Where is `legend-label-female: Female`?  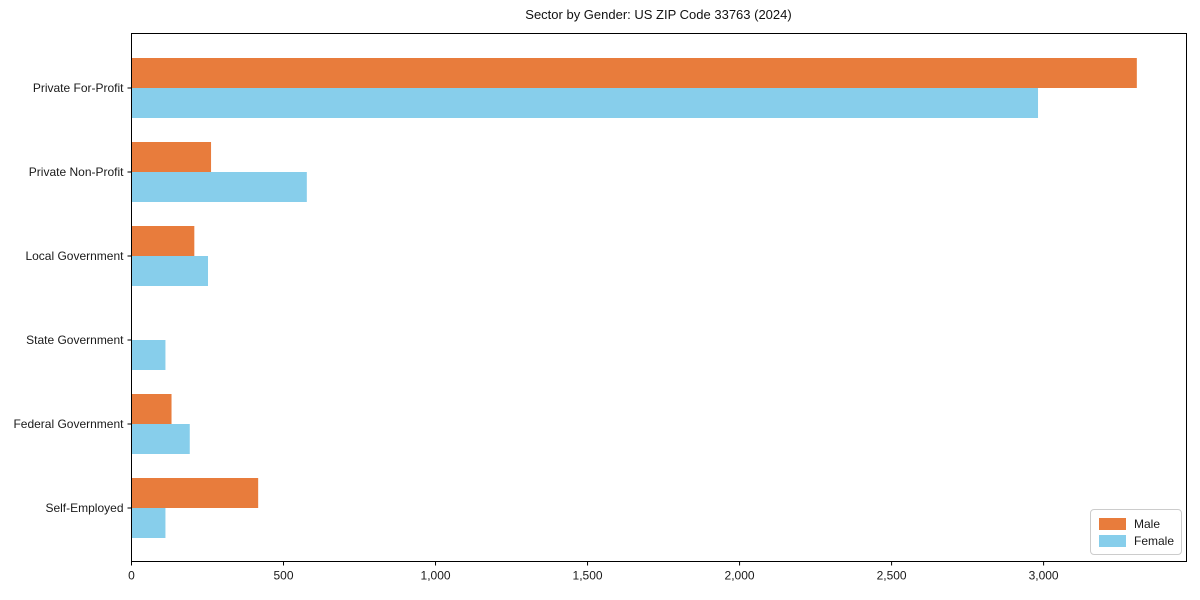
legend-label-female: Female is located at coordinates (1154, 540).